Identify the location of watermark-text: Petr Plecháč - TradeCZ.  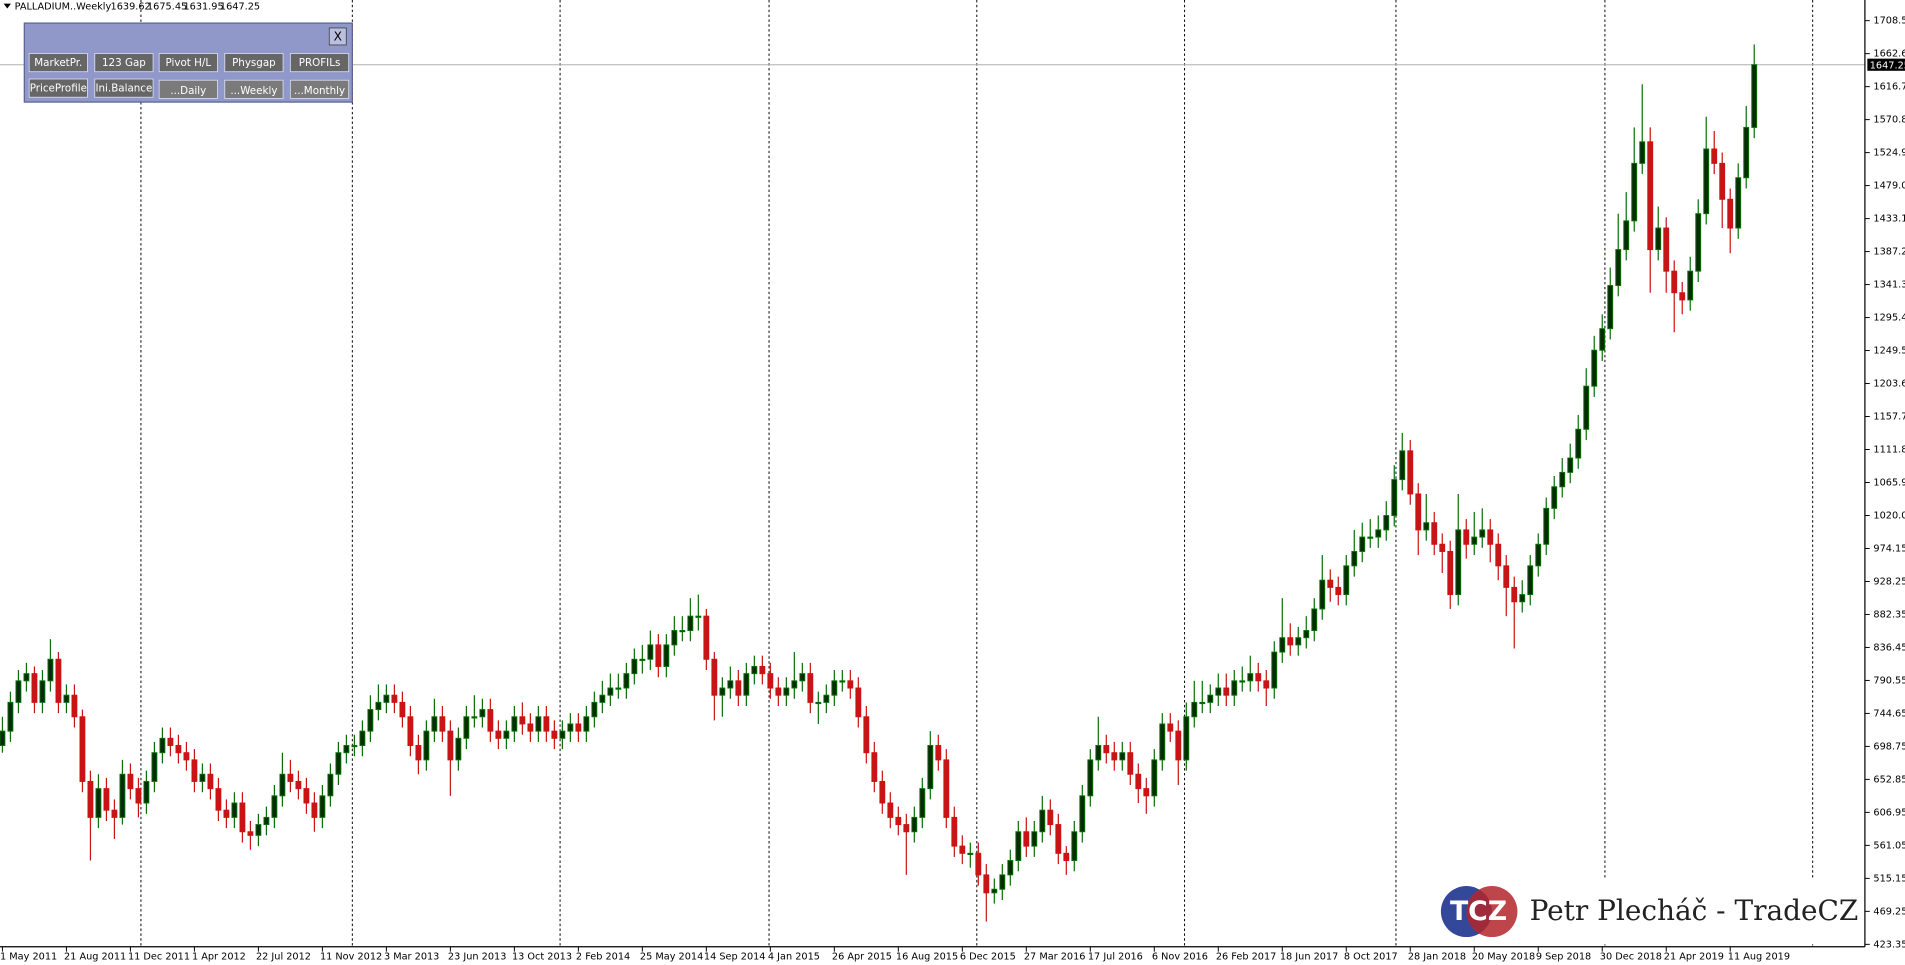
(1694, 910).